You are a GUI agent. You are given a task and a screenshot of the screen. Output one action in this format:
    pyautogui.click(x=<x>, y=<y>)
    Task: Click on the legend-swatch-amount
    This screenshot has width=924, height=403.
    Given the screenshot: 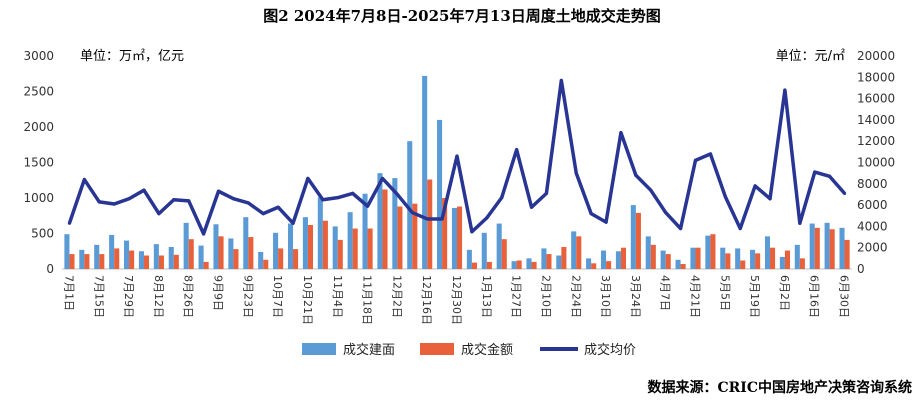 What is the action you would take?
    pyautogui.click(x=437, y=349)
    